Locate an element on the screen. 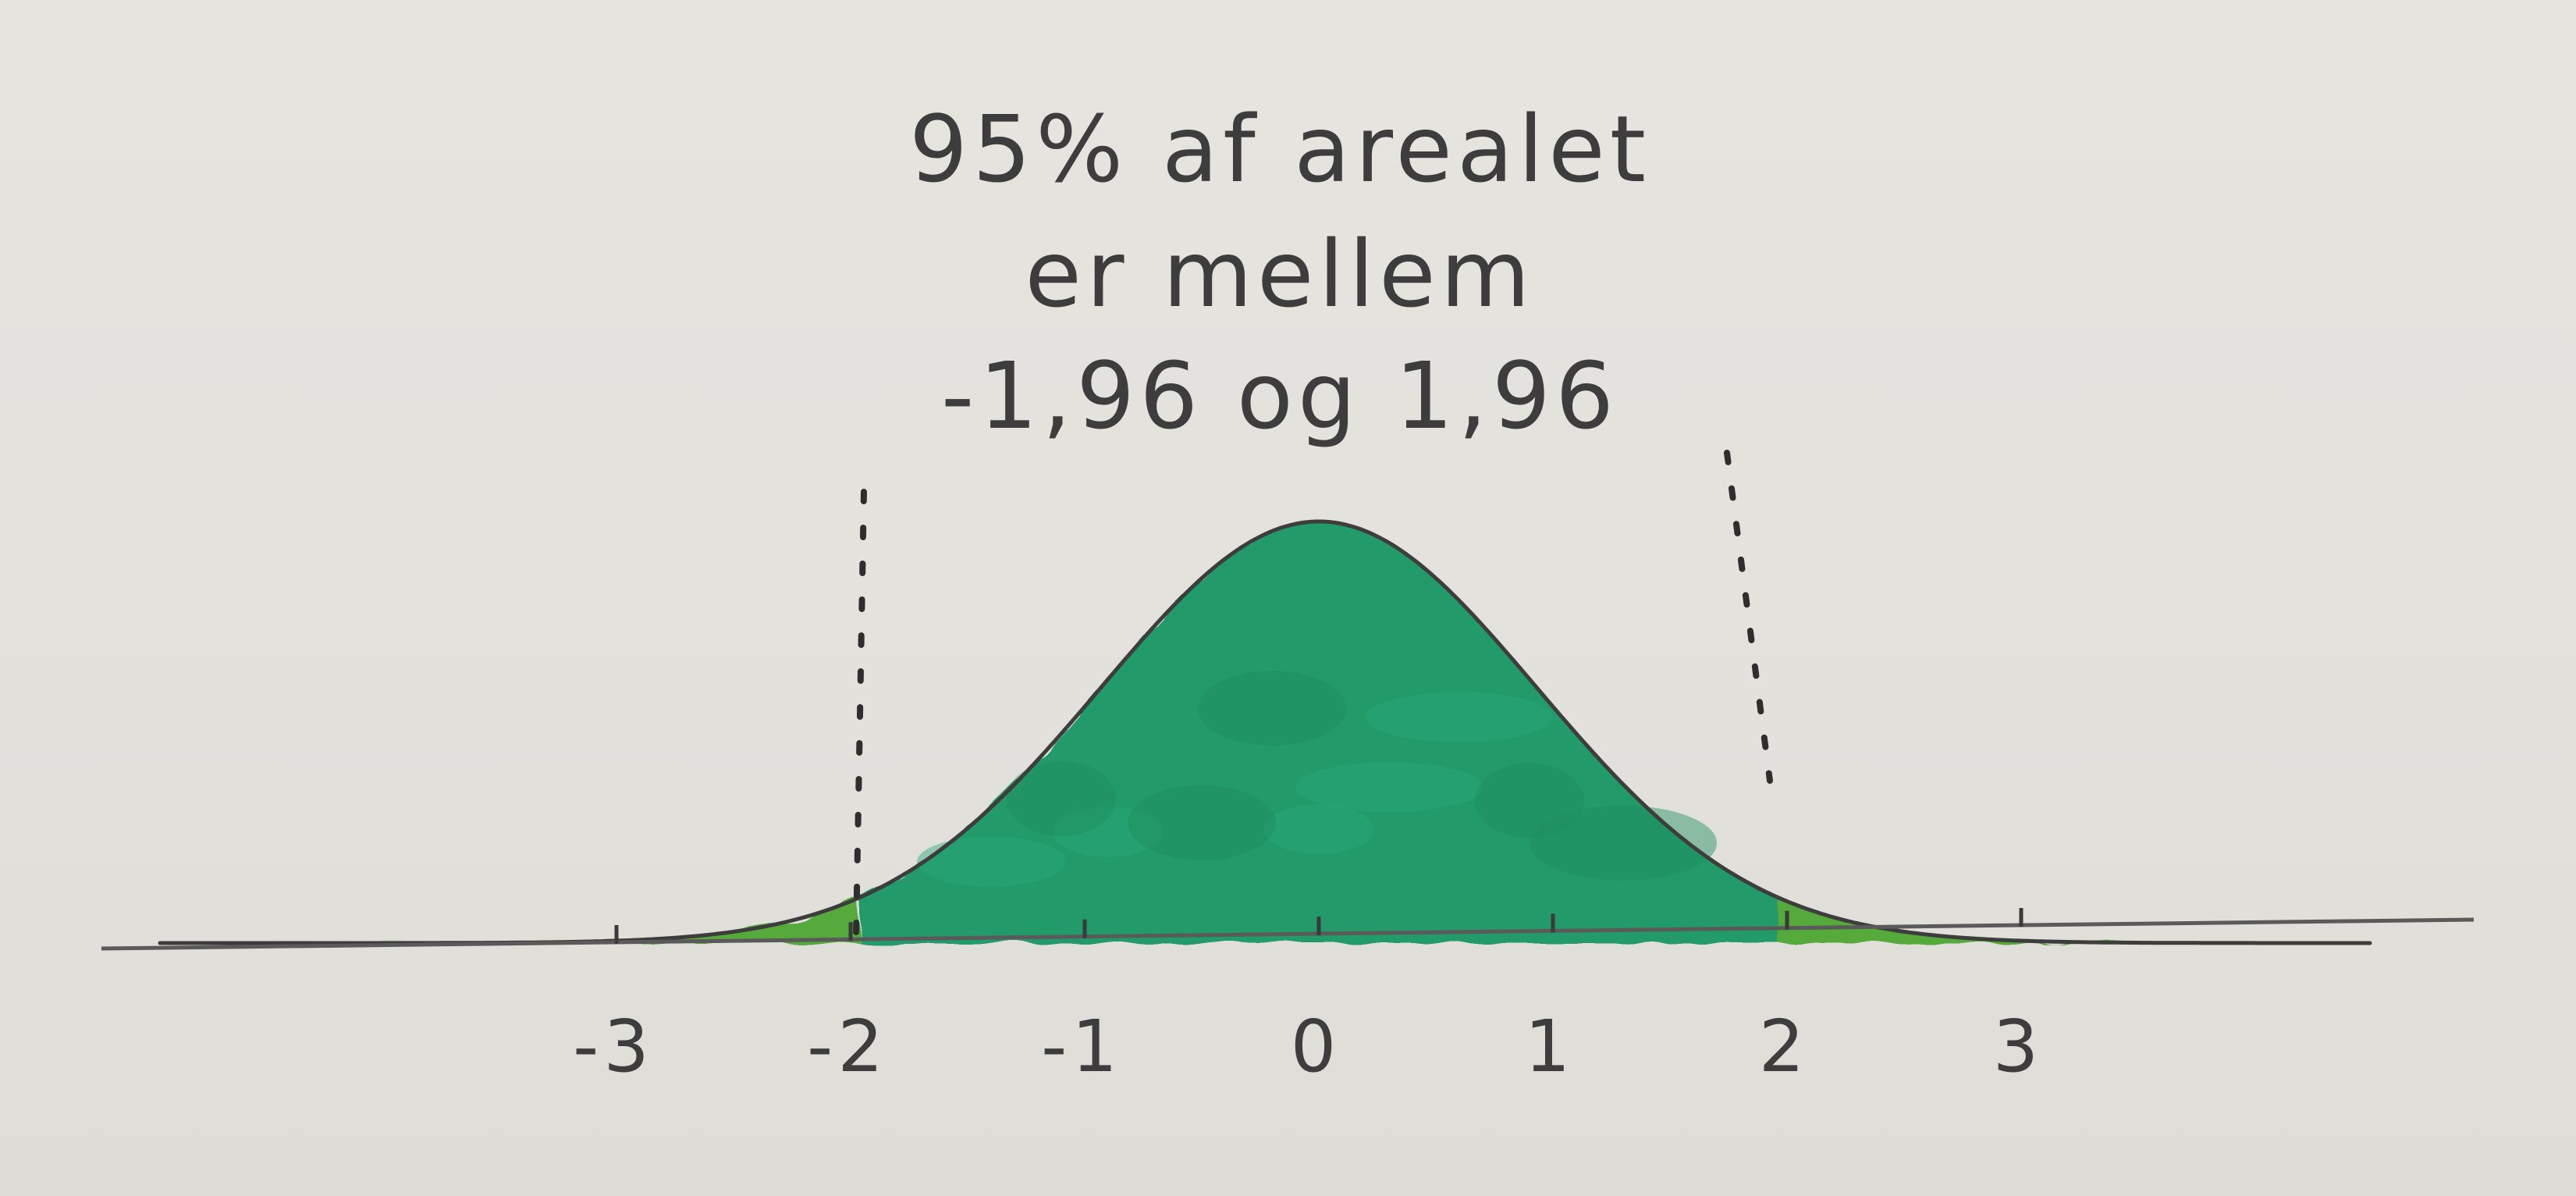 The image size is (2576, 1196). x-axis-ticks is located at coordinates (1318, 926).